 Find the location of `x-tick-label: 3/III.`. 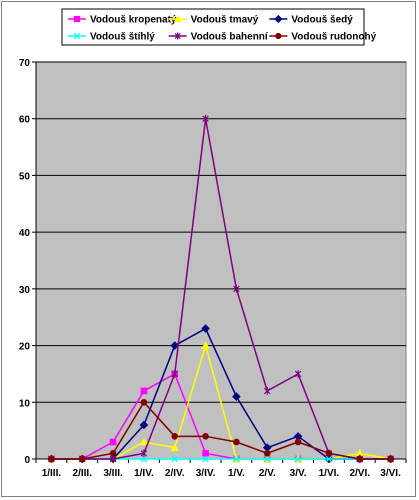

x-tick-label: 3/III. is located at coordinates (113, 473).